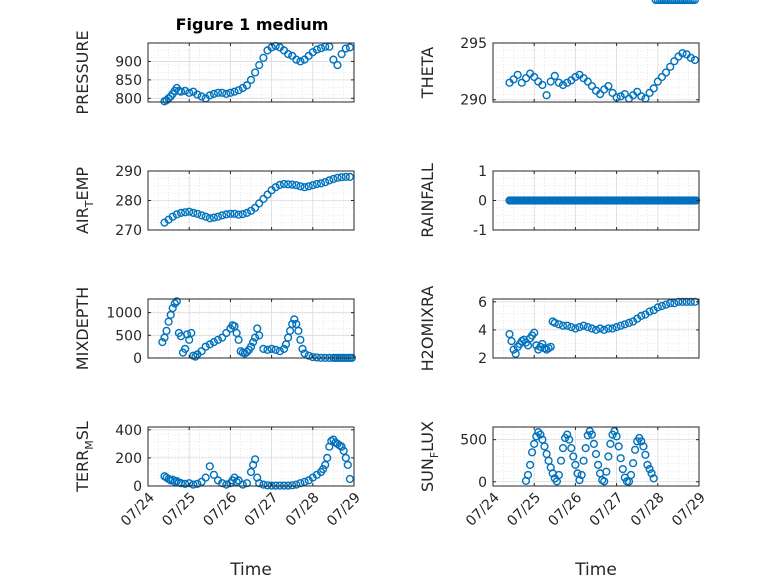 Image resolution: width=778 pixels, height=583 pixels. Describe the element at coordinates (482, 172) in the screenshot. I see `y-tick-label: 1` at that location.